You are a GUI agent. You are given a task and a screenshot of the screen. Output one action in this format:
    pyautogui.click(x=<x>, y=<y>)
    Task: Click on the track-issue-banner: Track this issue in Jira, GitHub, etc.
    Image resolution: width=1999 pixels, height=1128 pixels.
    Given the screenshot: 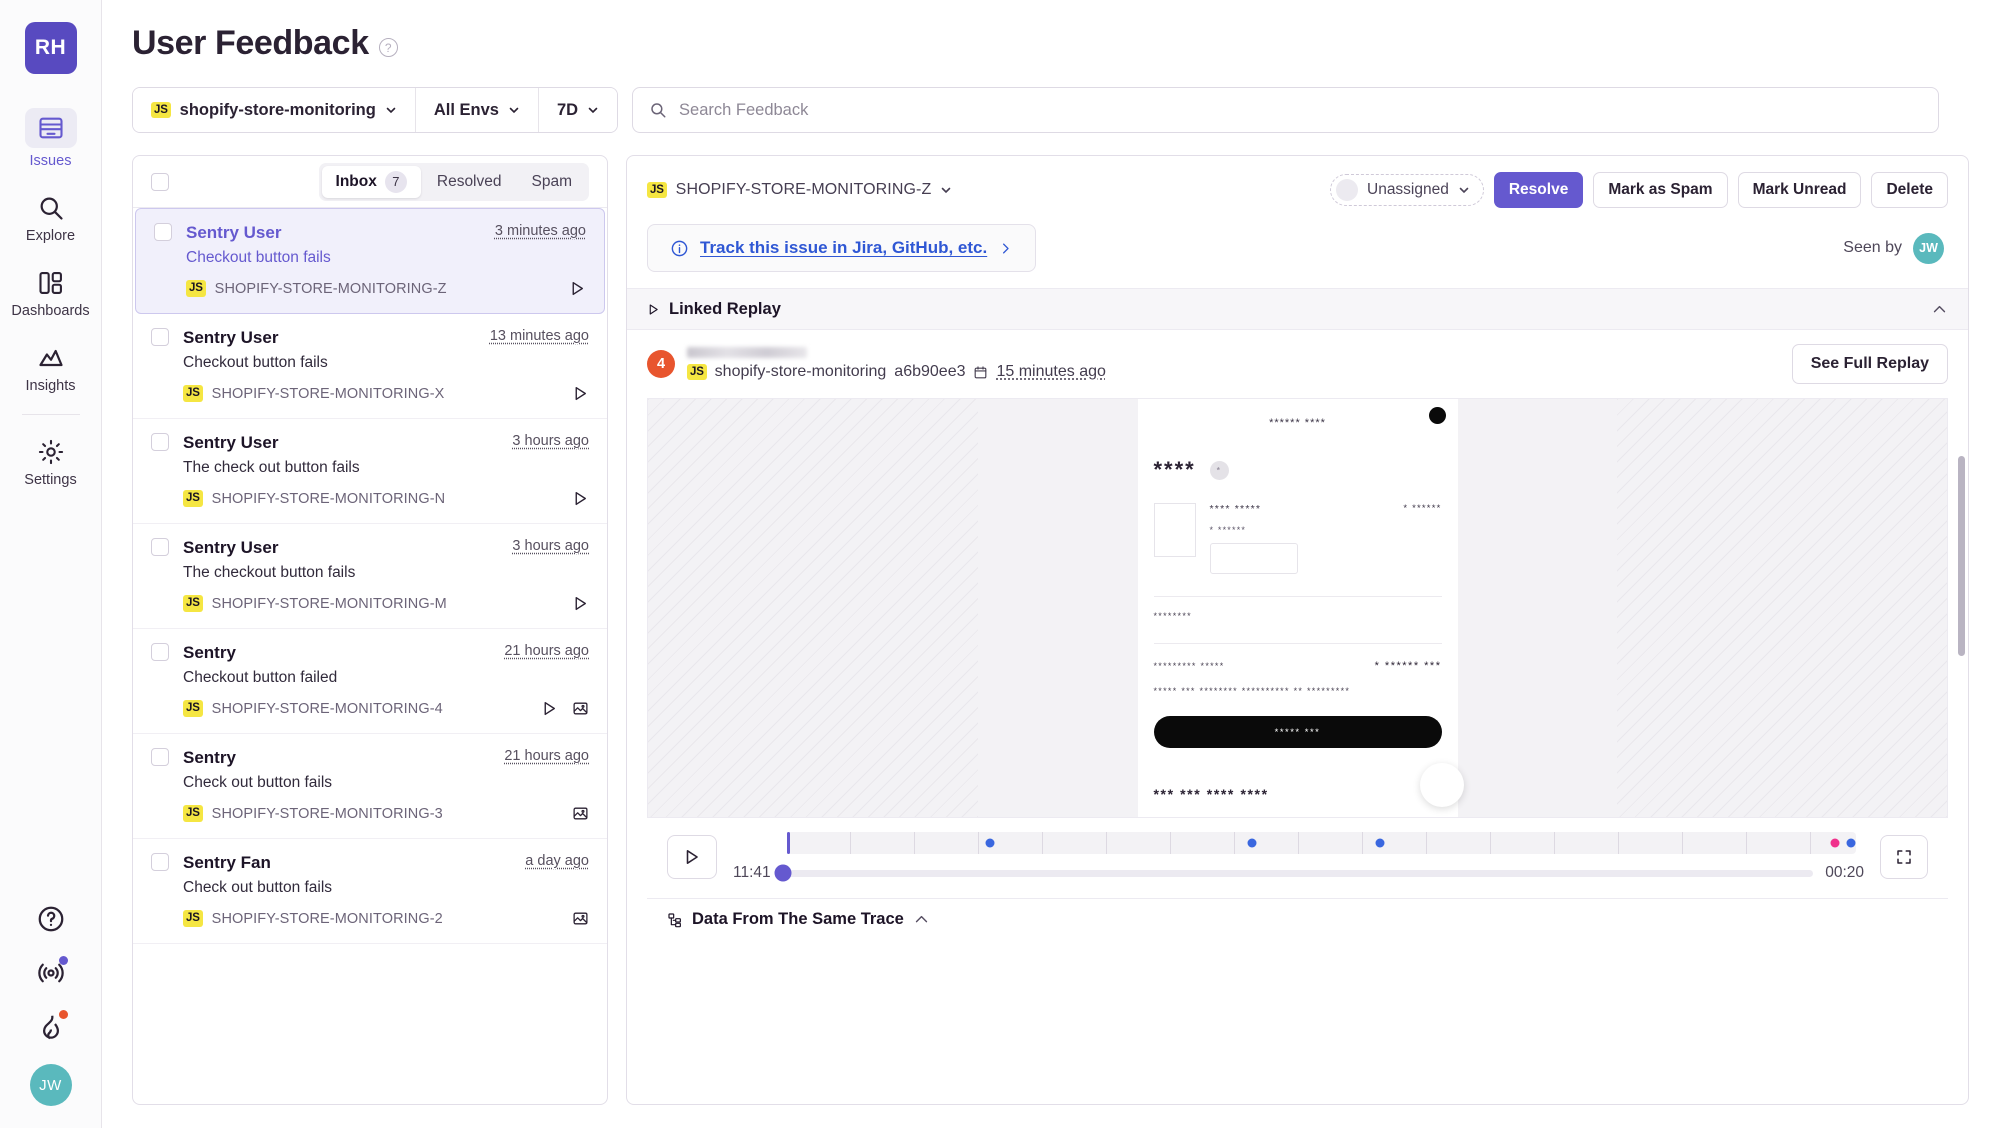 What is the action you would take?
    pyautogui.click(x=842, y=248)
    